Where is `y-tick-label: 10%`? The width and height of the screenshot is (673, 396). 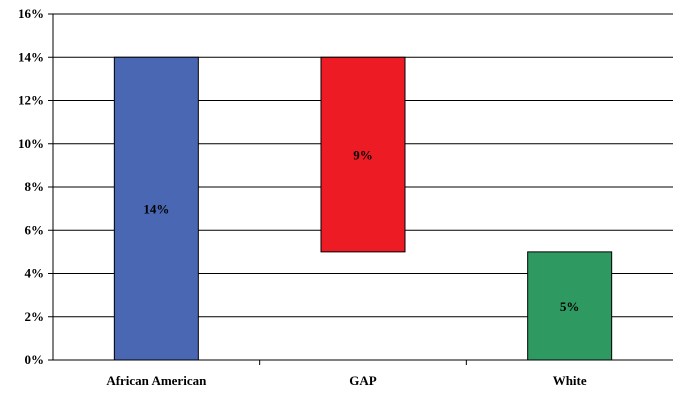
y-tick-label: 10% is located at coordinates (31, 143).